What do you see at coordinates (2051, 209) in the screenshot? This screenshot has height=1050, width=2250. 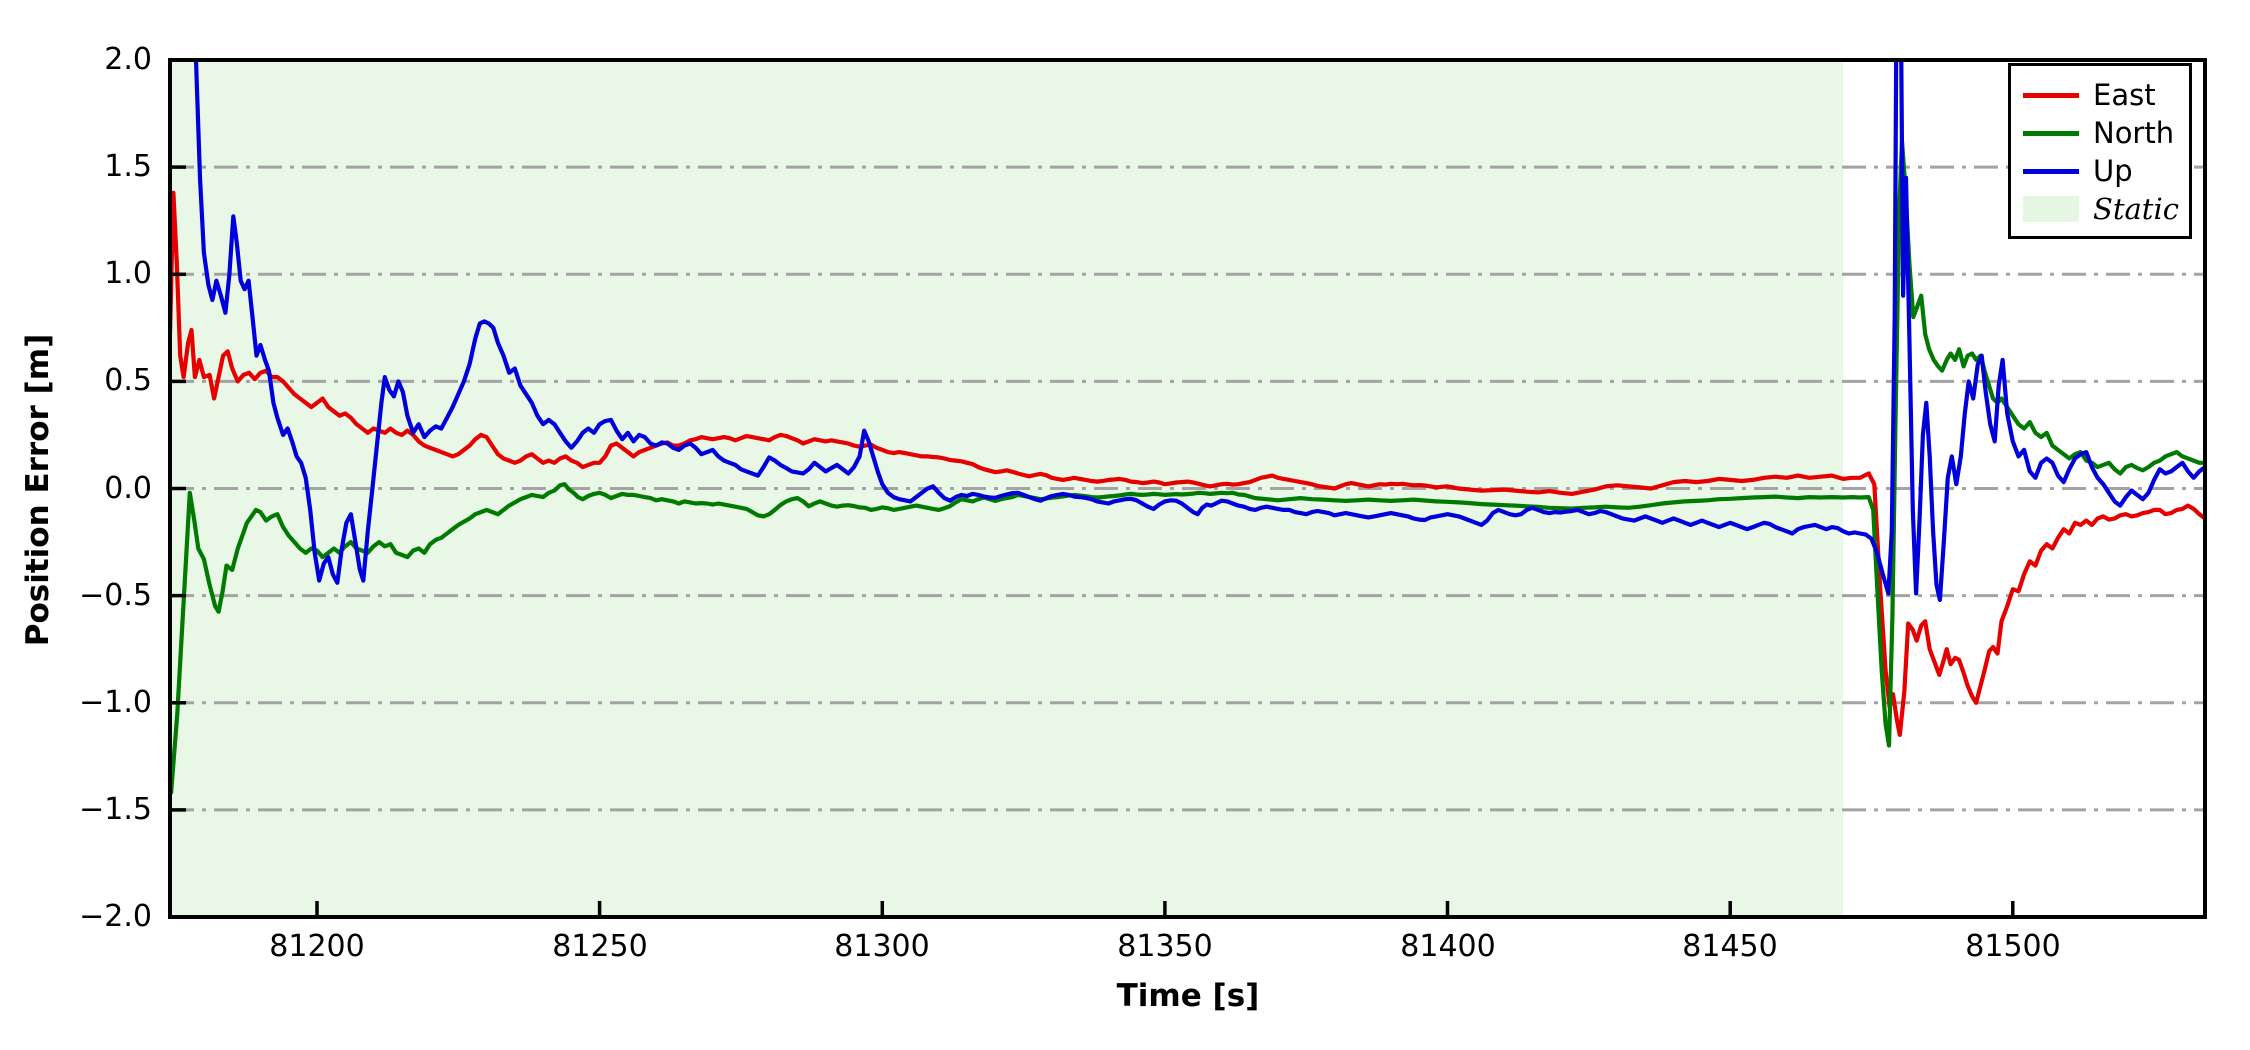 I see `static-patch-swatch` at bounding box center [2051, 209].